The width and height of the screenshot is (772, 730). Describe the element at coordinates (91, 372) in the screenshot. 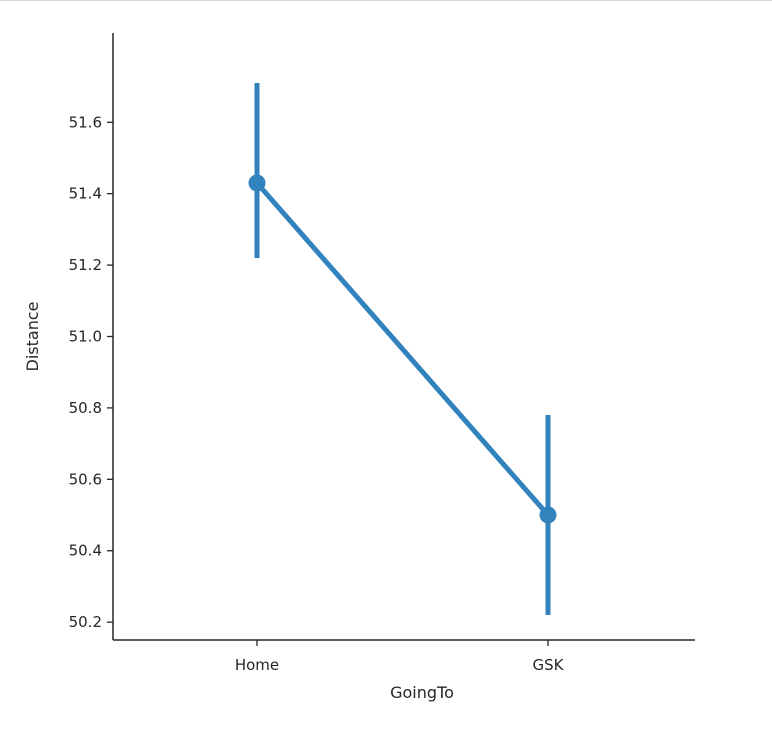

I see `y-ticks: 50.2 50.4 50.6 50.8 51.0 51.2 51.4 51.6` at that location.